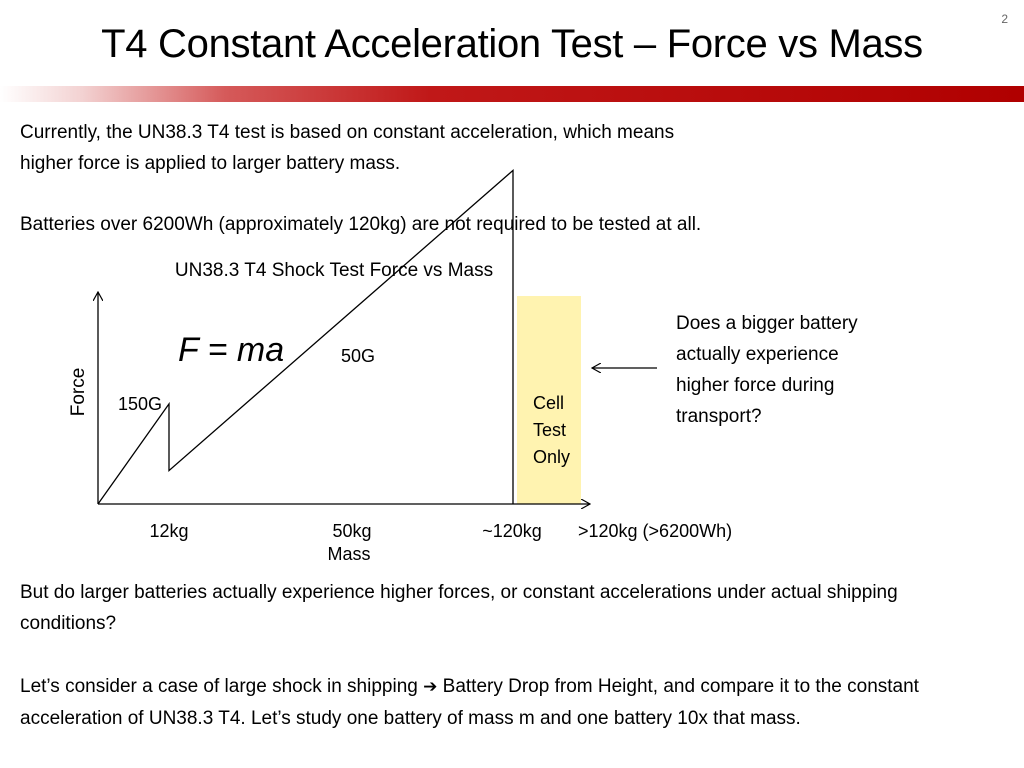 The image size is (1024, 768). I want to click on series-label-50g: 50G, so click(358, 356).